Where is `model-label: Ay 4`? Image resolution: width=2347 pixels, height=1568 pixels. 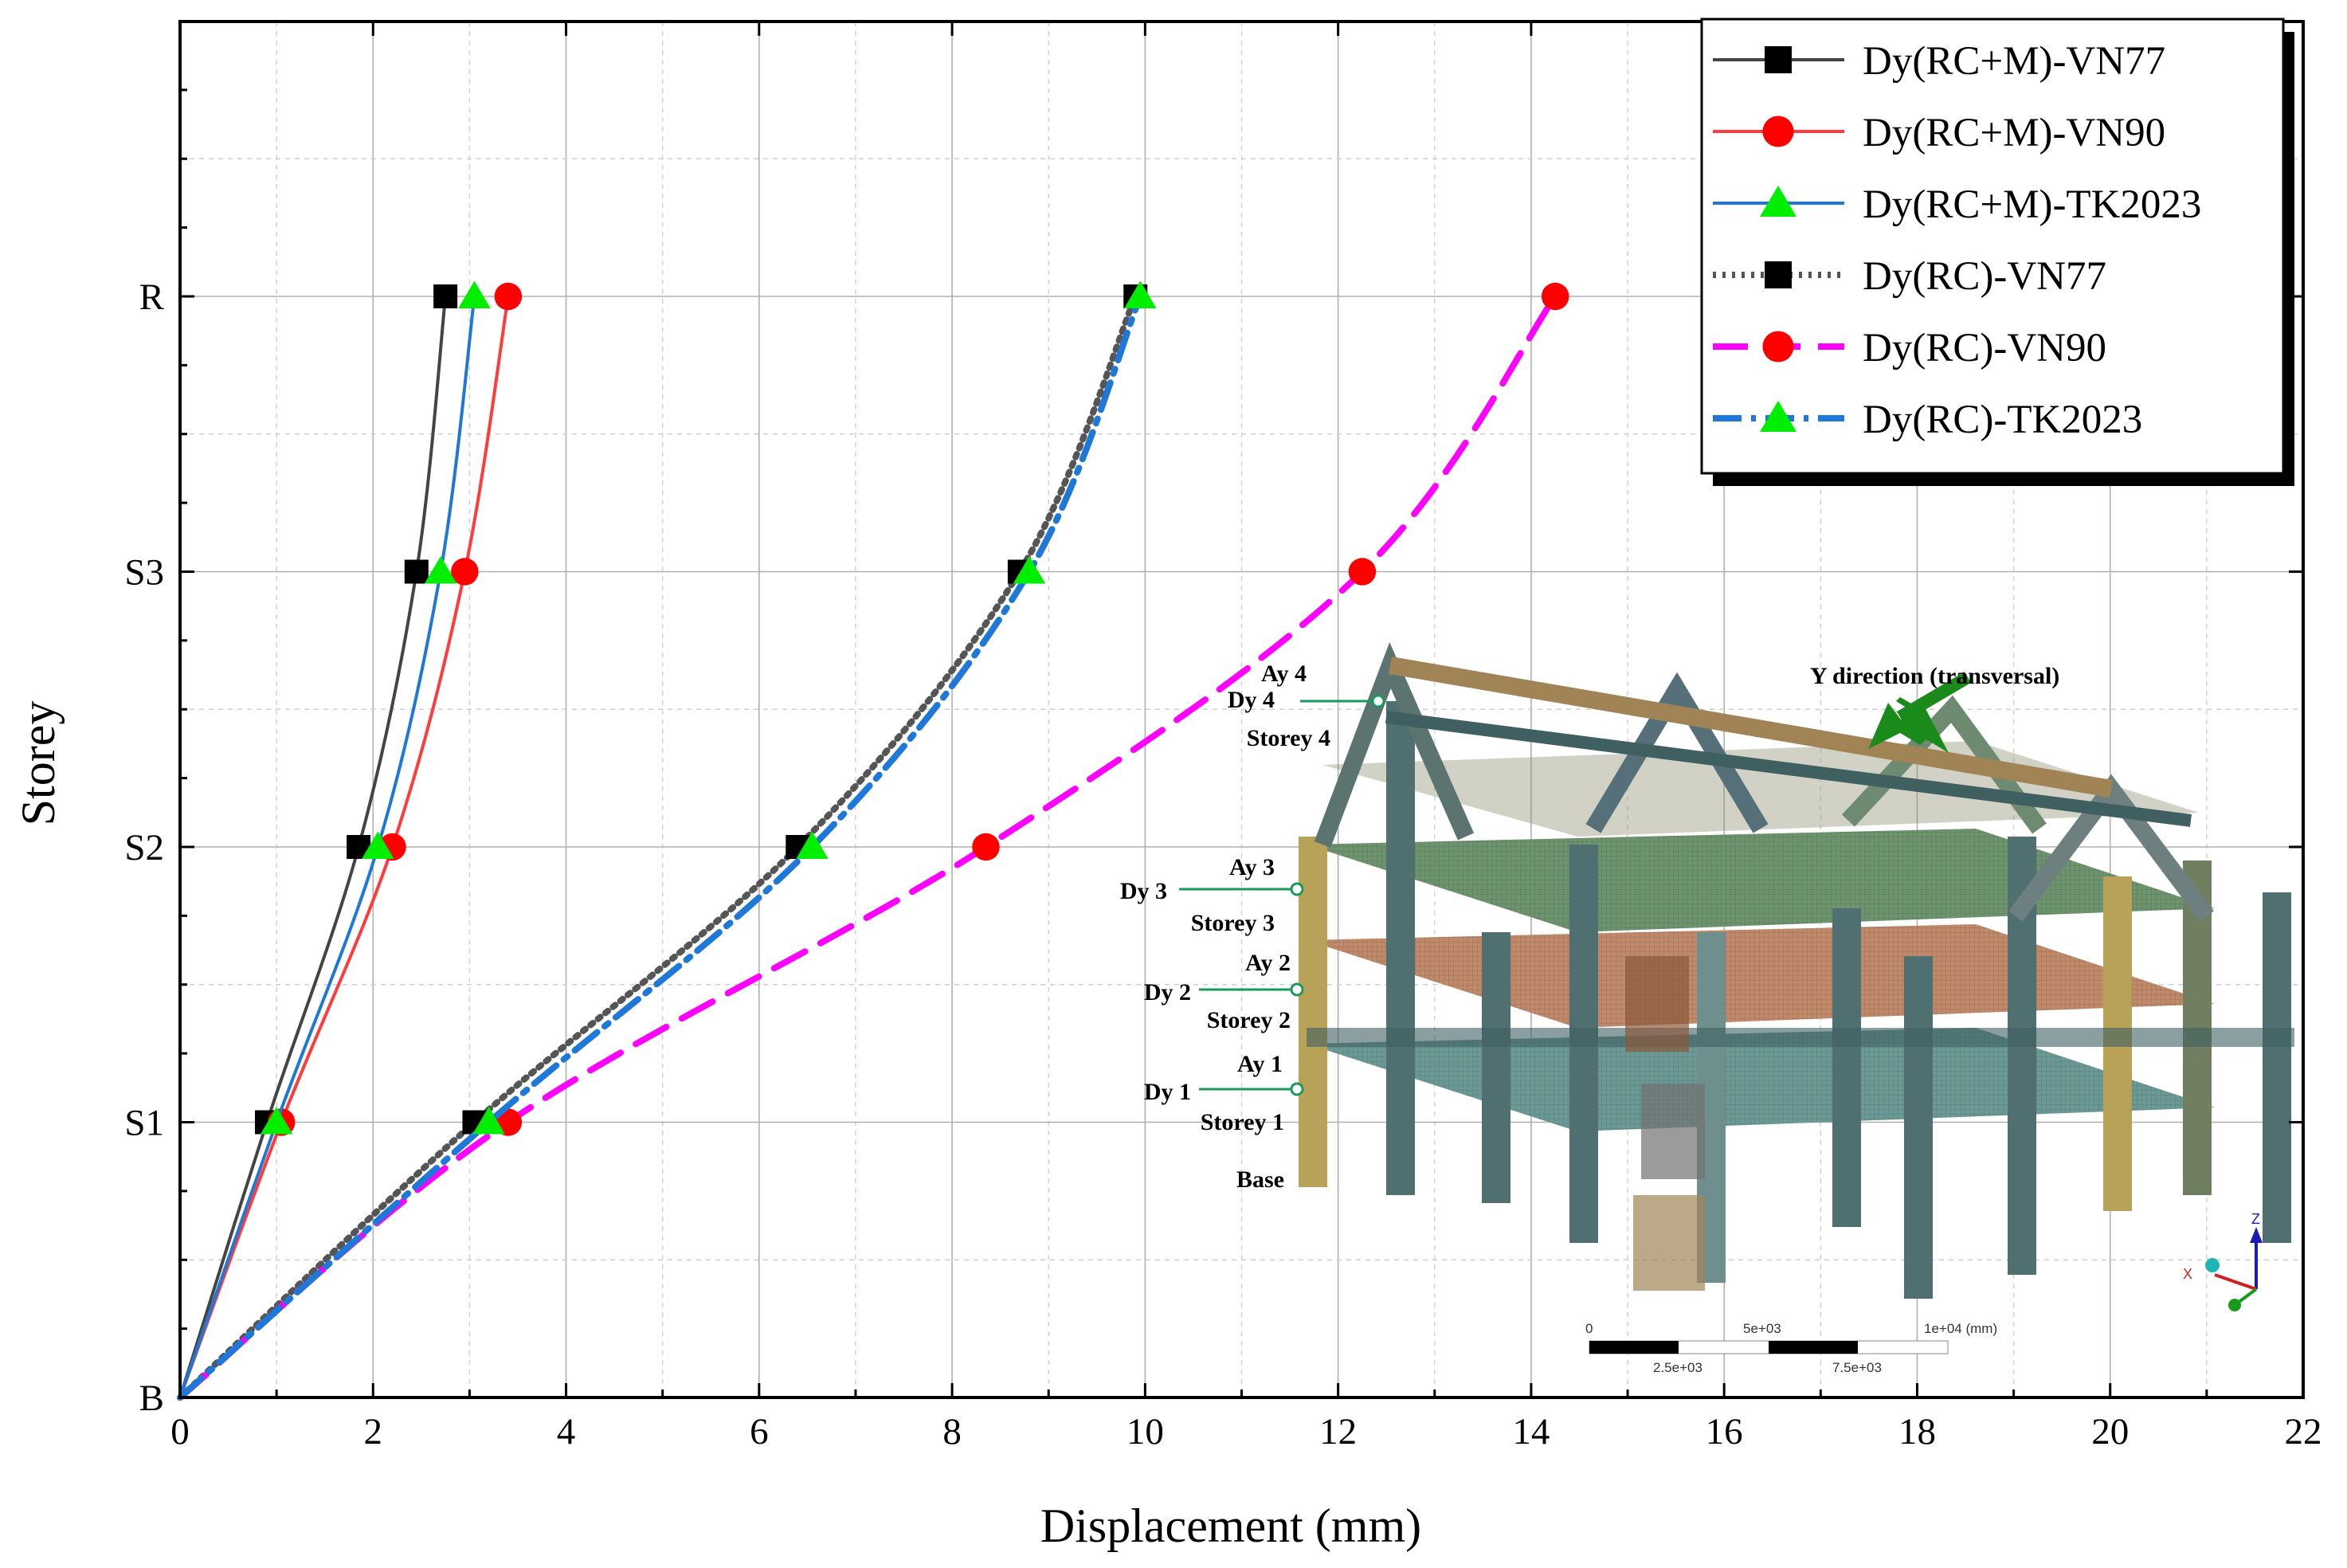 model-label: Ay 4 is located at coordinates (1284, 674).